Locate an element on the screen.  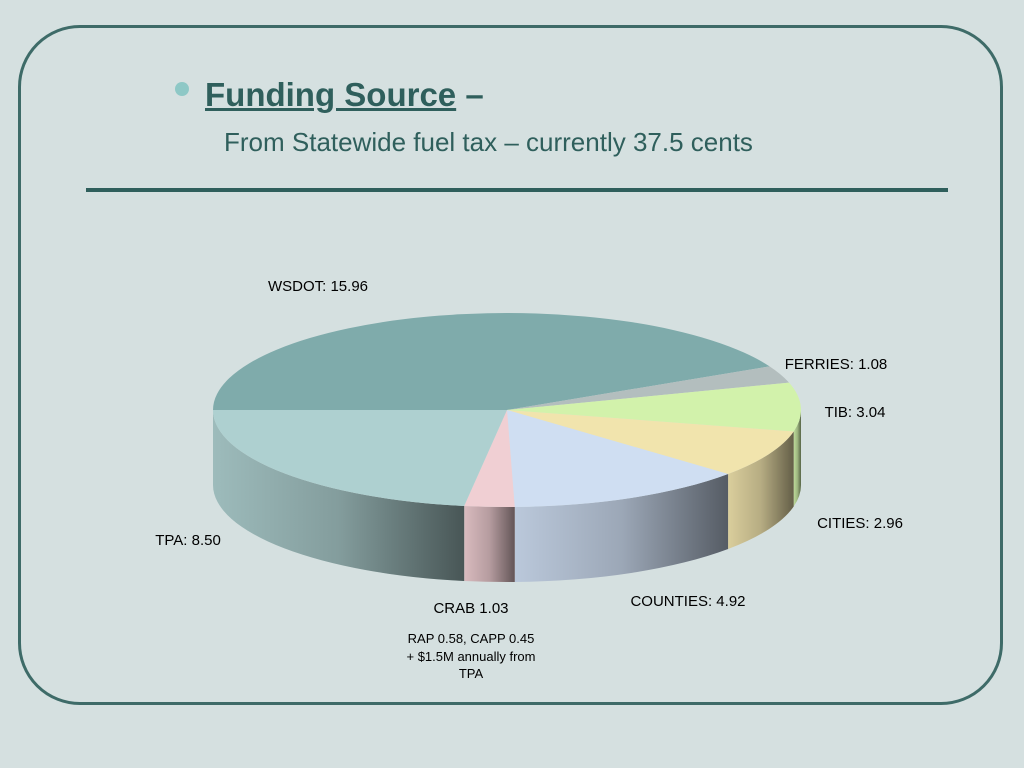
footnote-line-2: + $1.5M annually from is located at coordinates (471, 656).